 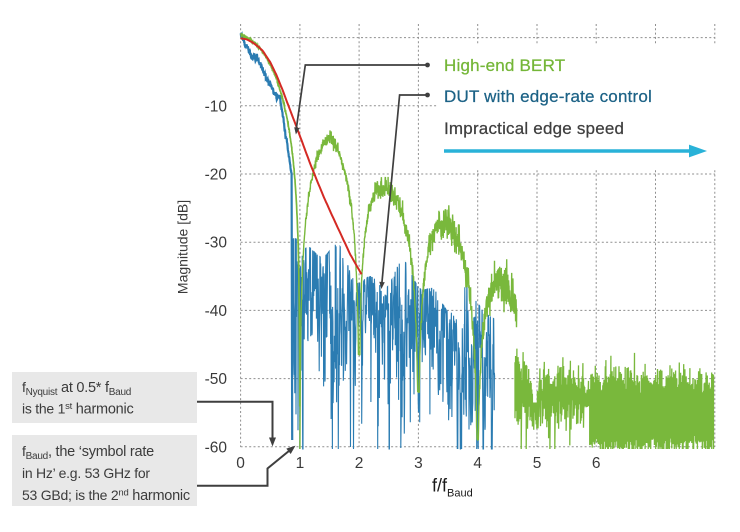 What do you see at coordinates (86, 473) in the screenshot?
I see `svg-text: in Hz’ e.g. 53 GHz for` at bounding box center [86, 473].